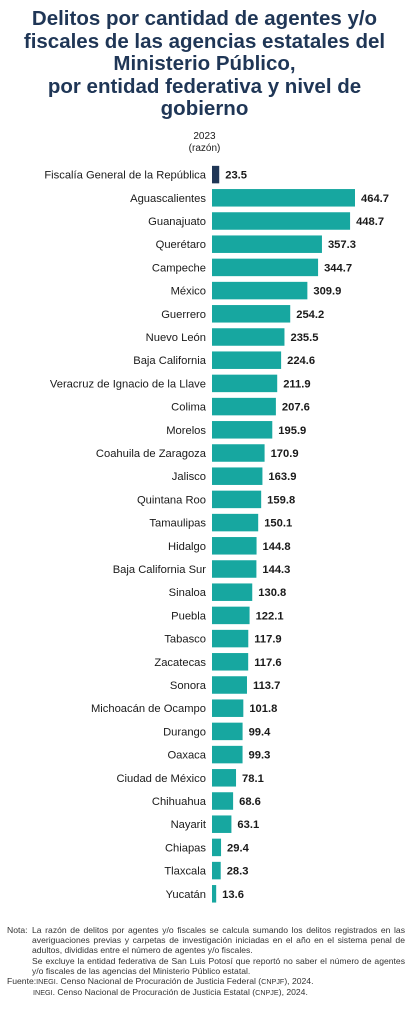 This screenshot has width=409, height=1024. Describe the element at coordinates (204, 136) in the screenshot. I see `chart-year: 2023` at that location.